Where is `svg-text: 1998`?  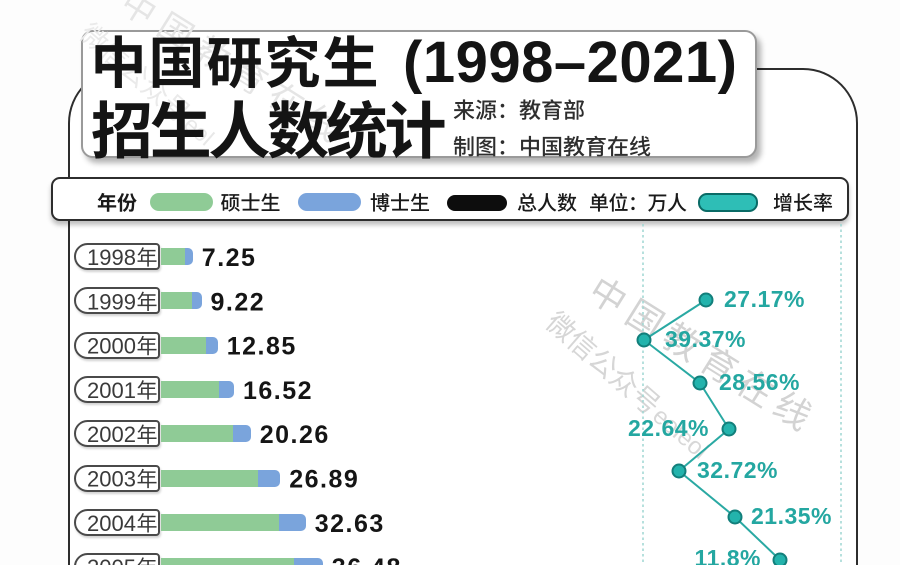 svg-text: 1998 is located at coordinates (111, 257).